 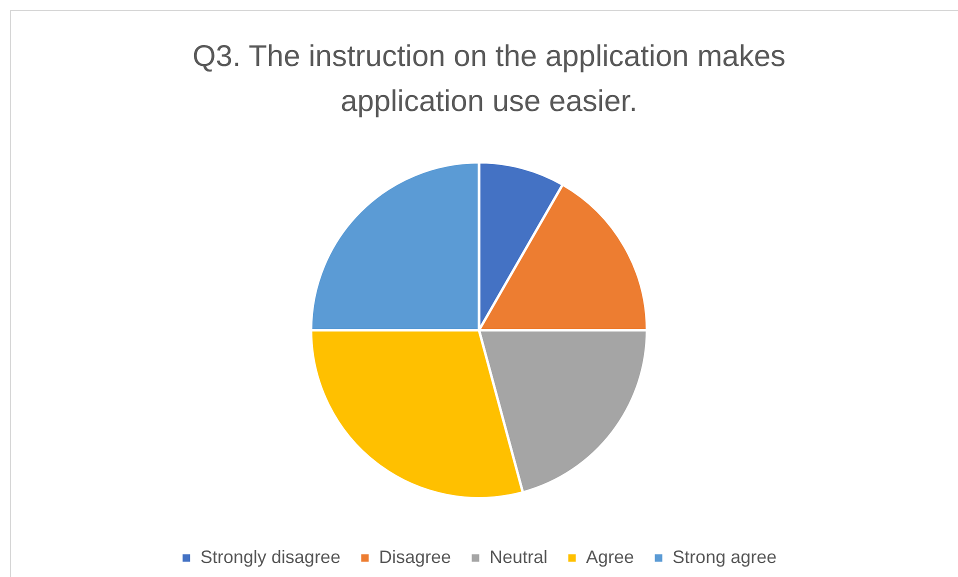 I want to click on legend-label: Agree, so click(x=610, y=556).